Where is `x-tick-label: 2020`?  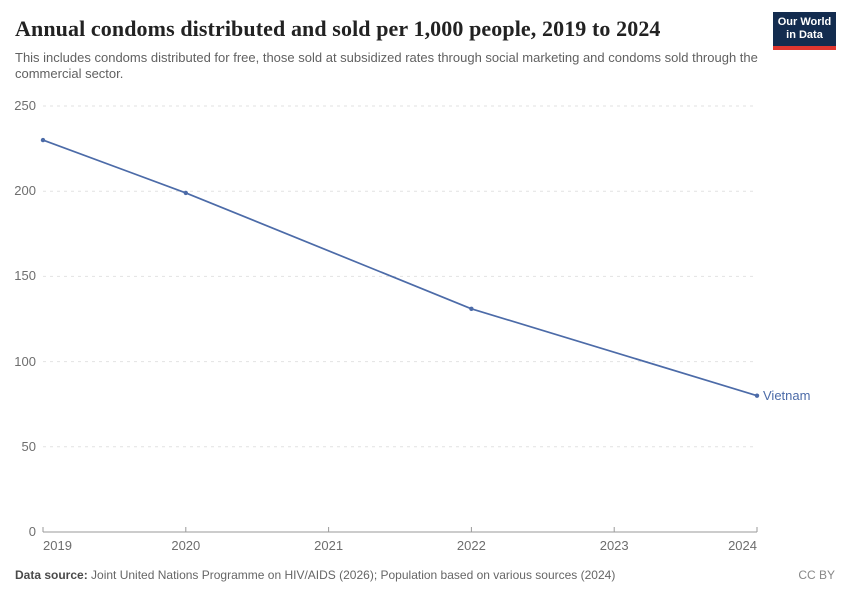
x-tick-label: 2020 is located at coordinates (186, 545).